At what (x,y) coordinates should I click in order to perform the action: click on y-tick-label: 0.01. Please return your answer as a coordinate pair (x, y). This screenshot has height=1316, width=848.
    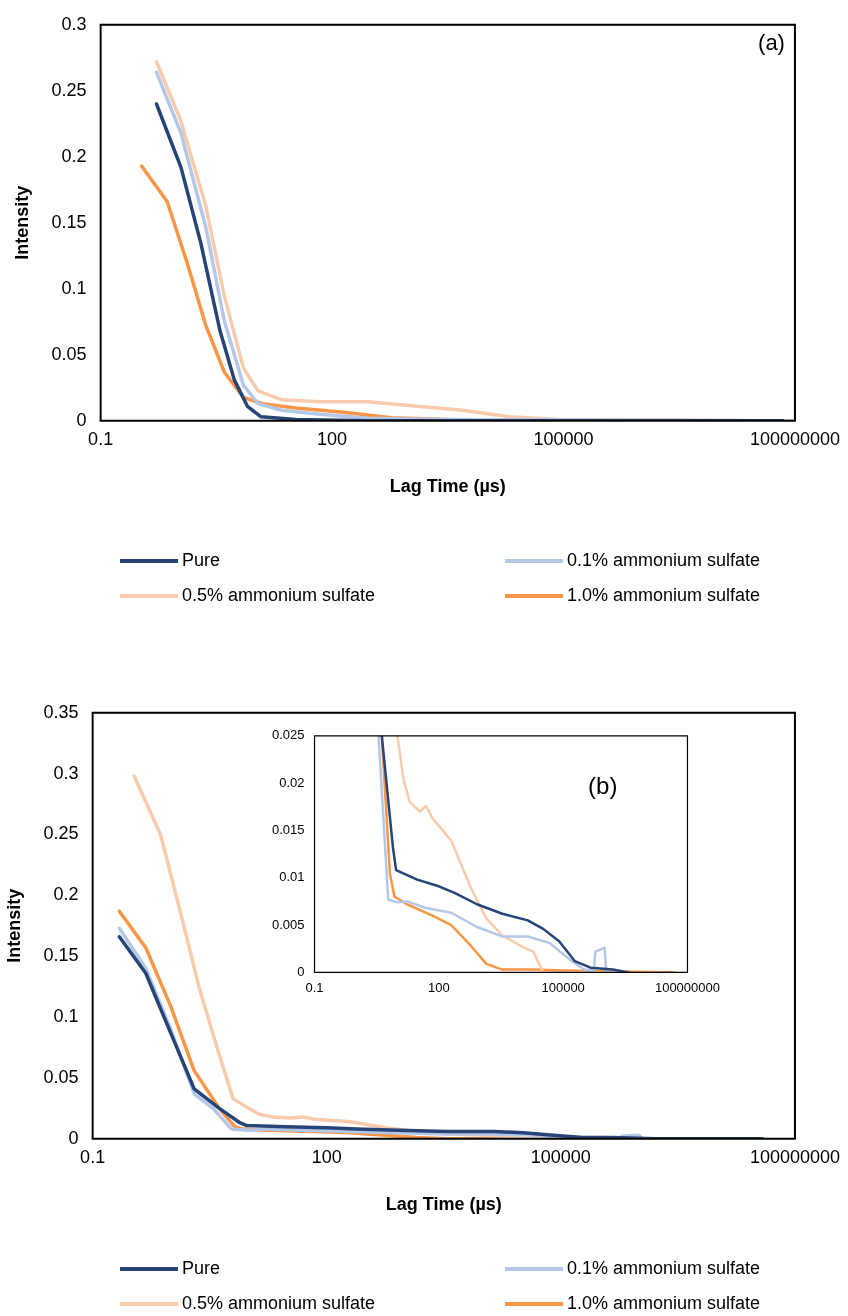
    Looking at the image, I should click on (292, 877).